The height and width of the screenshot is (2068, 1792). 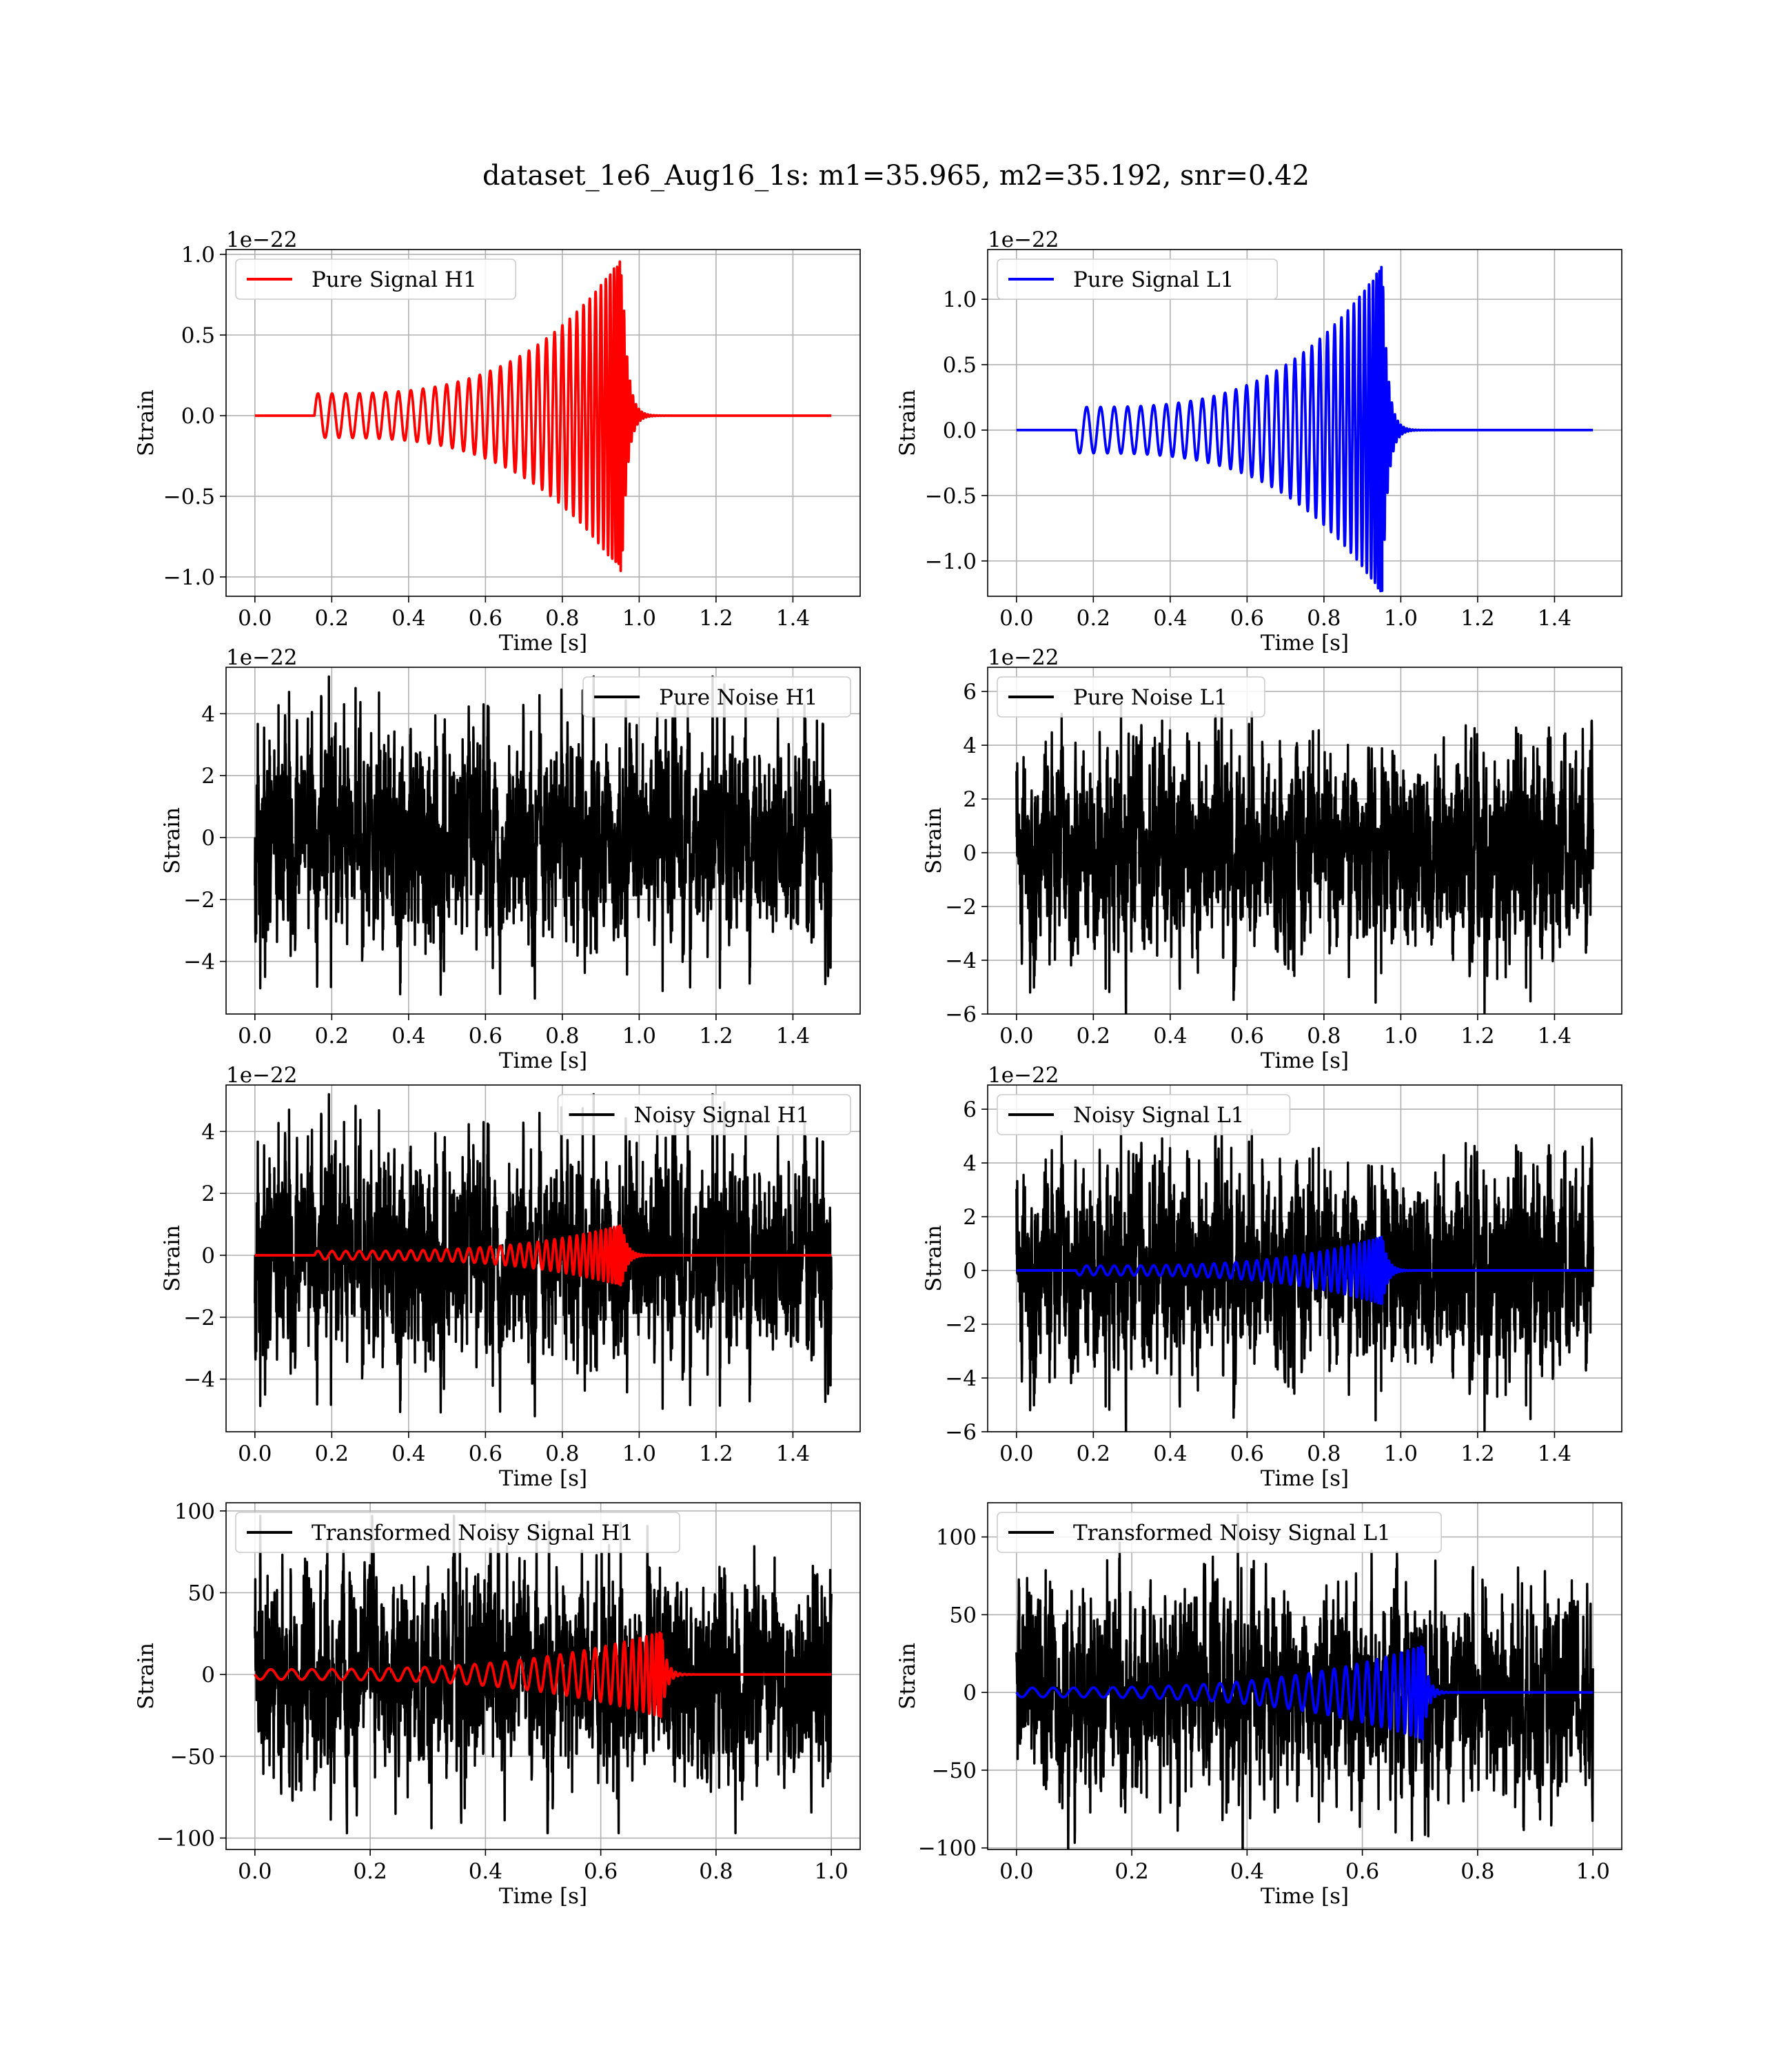 I want to click on legend: Transformed Noisy Signal H1, so click(x=458, y=1532).